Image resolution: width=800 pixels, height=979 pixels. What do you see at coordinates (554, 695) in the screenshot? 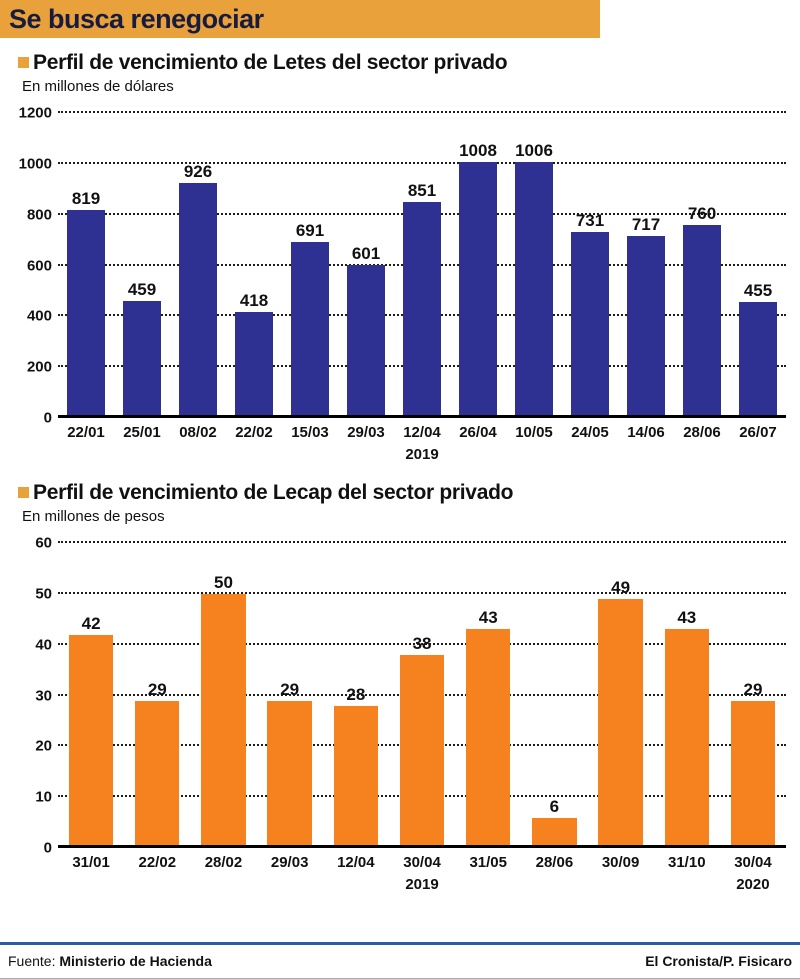
I see `bar-slot: 6` at bounding box center [554, 695].